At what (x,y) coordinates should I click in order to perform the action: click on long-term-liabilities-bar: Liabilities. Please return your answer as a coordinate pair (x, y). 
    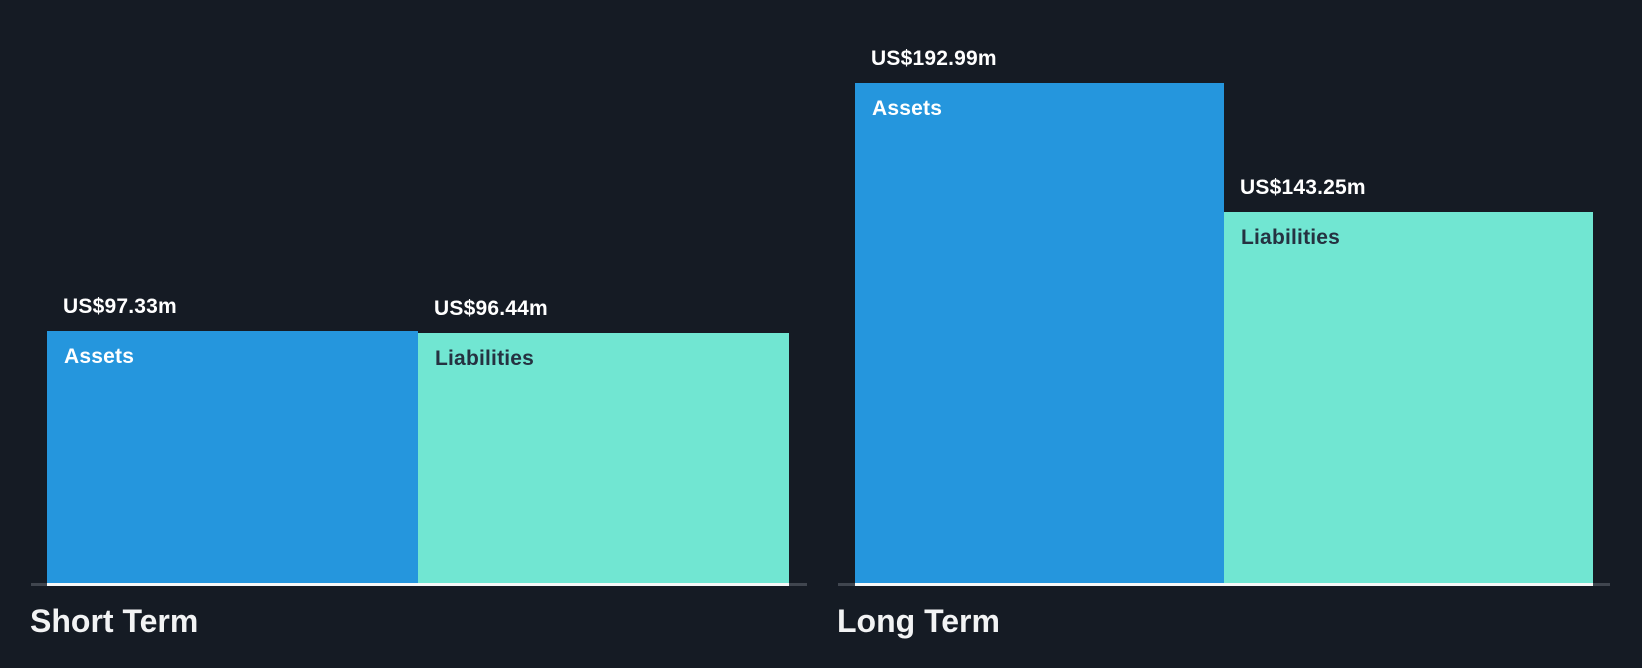
    Looking at the image, I should click on (1408, 397).